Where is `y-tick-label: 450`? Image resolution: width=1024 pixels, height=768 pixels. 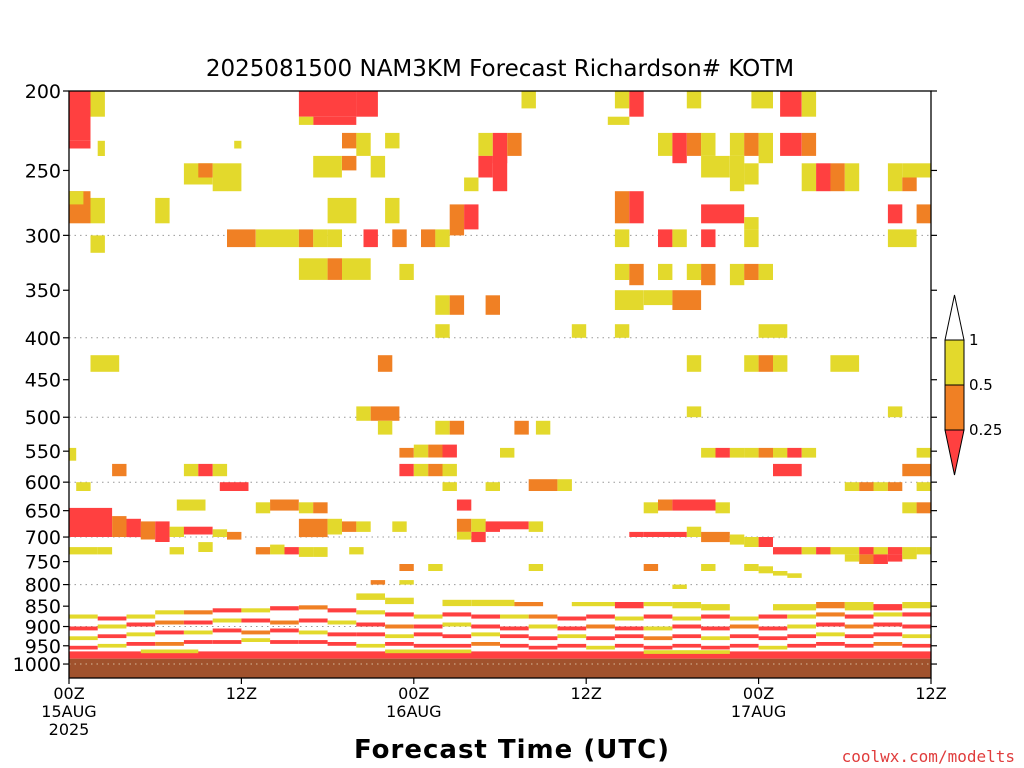
y-tick-label: 450 is located at coordinates (43, 381).